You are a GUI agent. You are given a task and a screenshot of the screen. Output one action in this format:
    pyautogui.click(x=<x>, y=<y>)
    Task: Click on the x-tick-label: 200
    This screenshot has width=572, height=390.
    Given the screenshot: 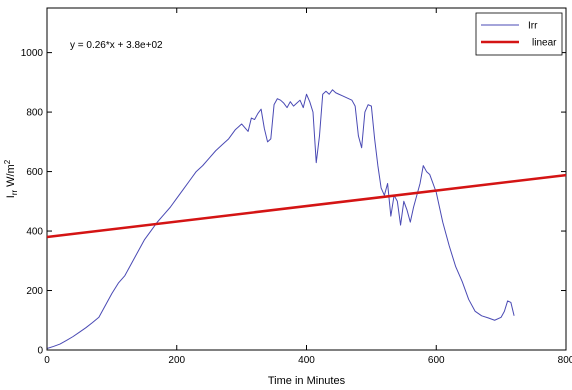 What is the action you would take?
    pyautogui.click(x=176, y=360)
    